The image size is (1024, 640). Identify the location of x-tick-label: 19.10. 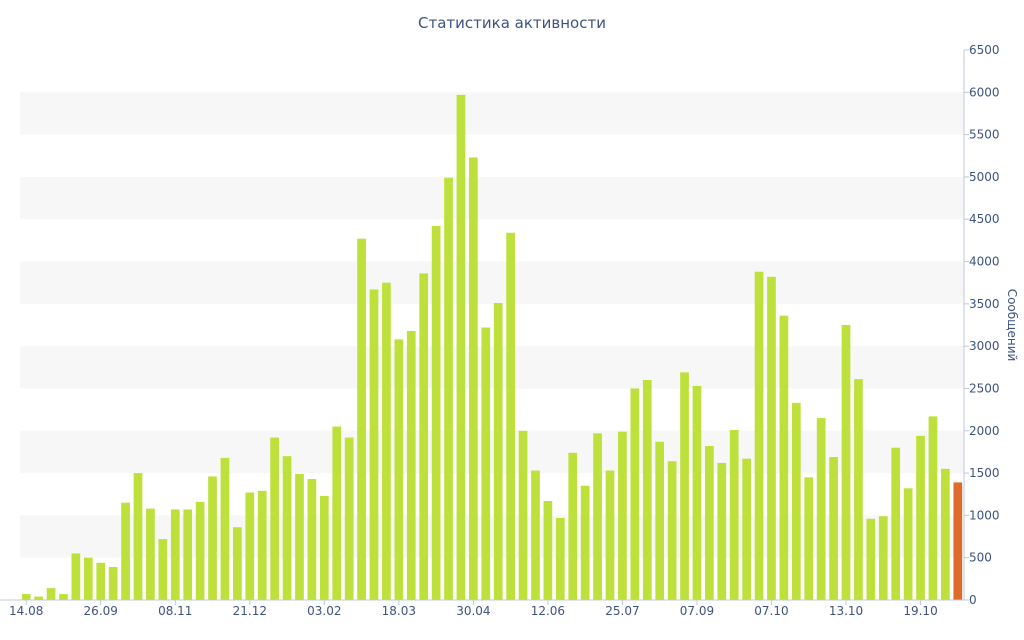
(920, 611).